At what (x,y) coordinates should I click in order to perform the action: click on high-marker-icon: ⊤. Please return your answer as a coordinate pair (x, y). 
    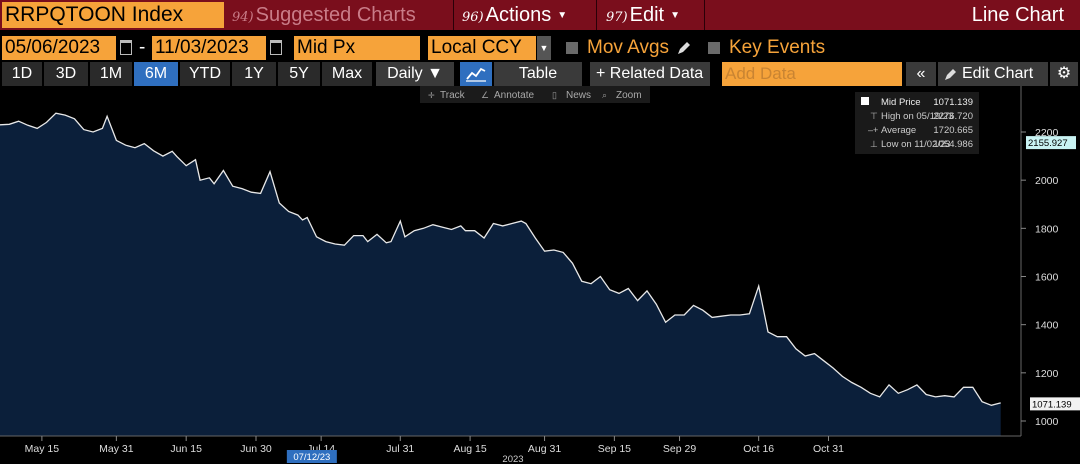
    Looking at the image, I should click on (874, 116).